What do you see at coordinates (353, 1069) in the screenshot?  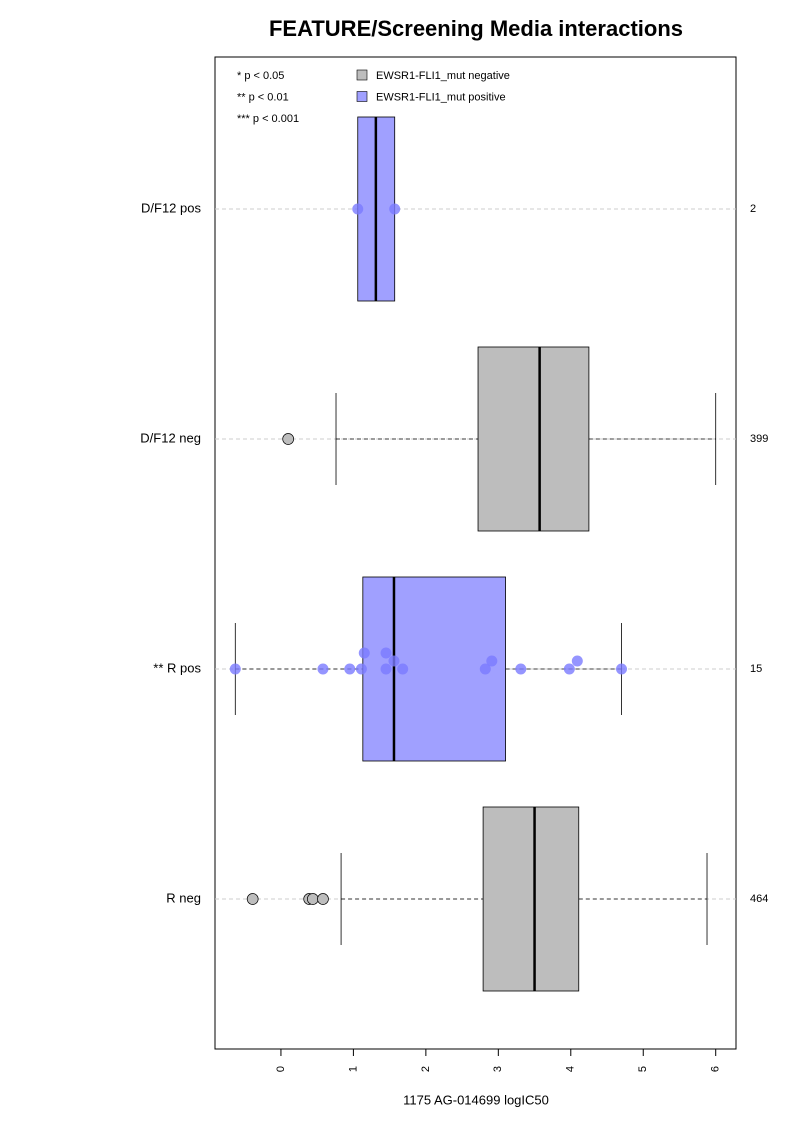 I see `x-tick-label: 1` at bounding box center [353, 1069].